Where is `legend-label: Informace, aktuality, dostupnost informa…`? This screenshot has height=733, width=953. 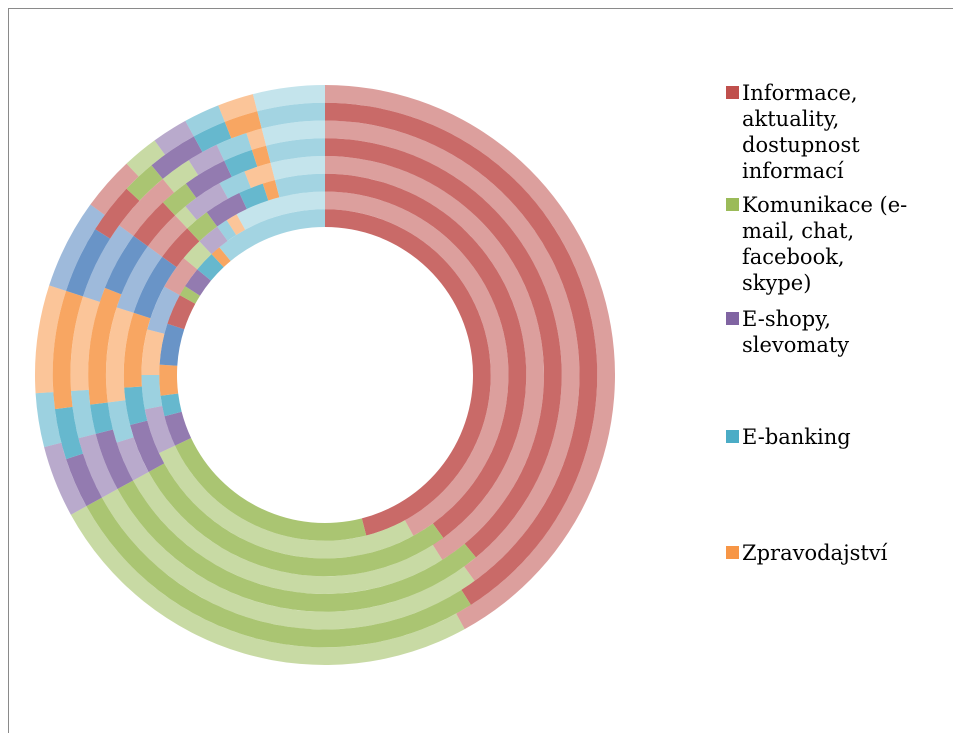 legend-label: Informace, aktuality, dostupnost informa… is located at coordinates (801, 132).